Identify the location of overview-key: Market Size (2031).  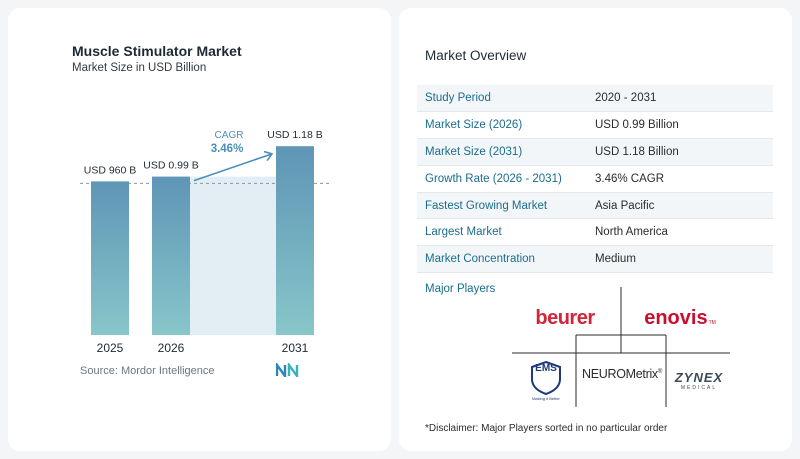
(502, 152).